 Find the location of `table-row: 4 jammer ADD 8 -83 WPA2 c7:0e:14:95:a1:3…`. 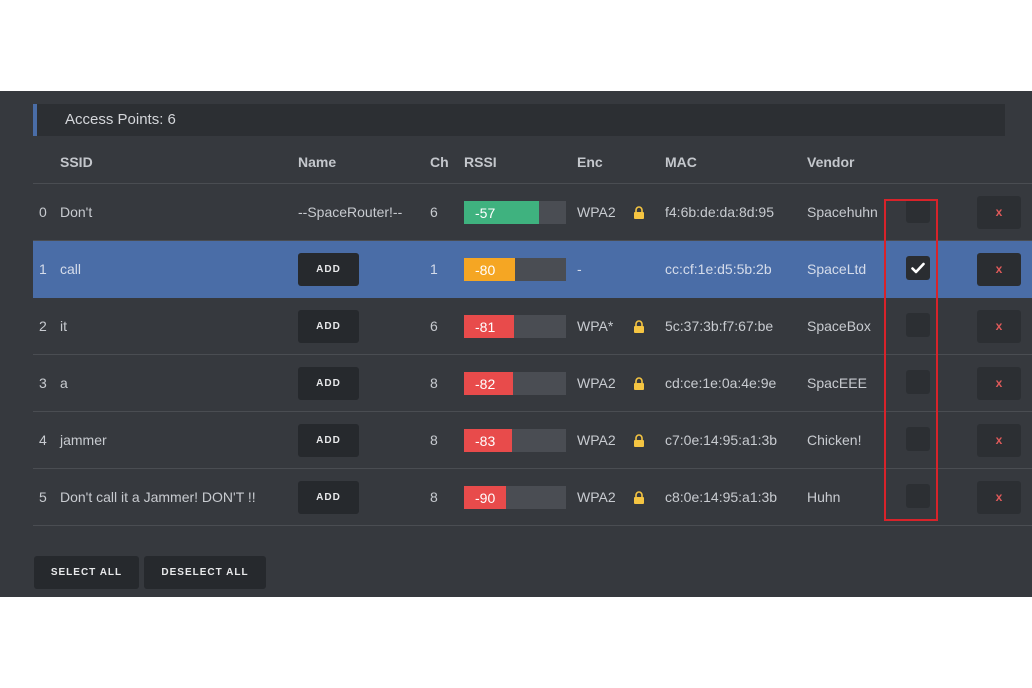

table-row: 4 jammer ADD 8 -83 WPA2 c7:0e:14:95:a1:3… is located at coordinates (532, 440).